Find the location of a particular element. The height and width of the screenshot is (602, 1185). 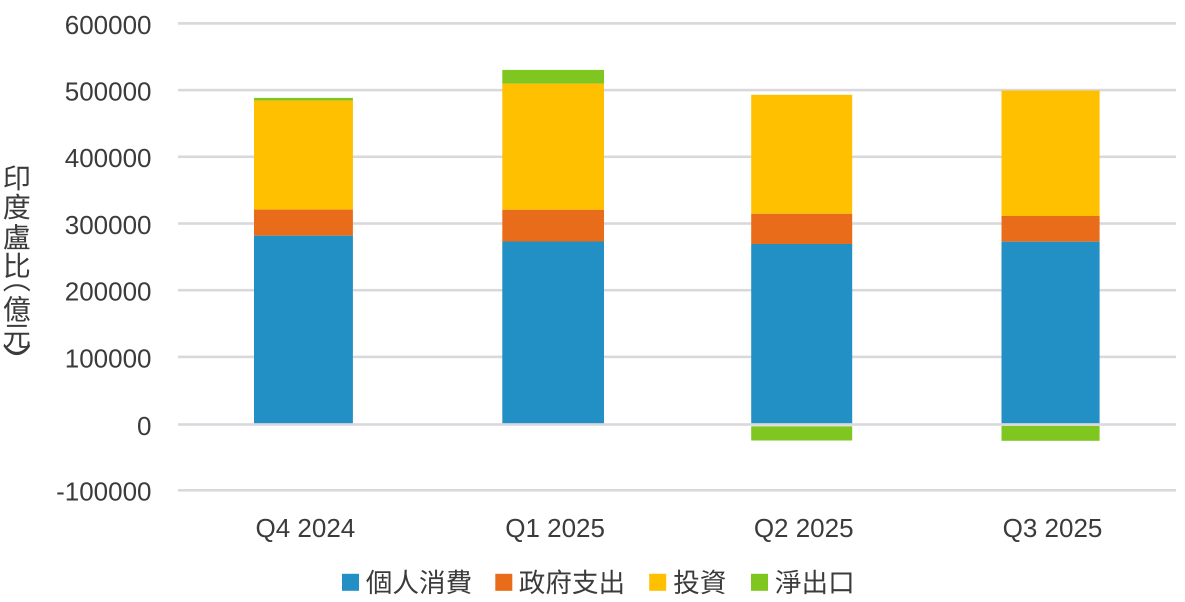

svg-text: 300000 is located at coordinates (108, 225).